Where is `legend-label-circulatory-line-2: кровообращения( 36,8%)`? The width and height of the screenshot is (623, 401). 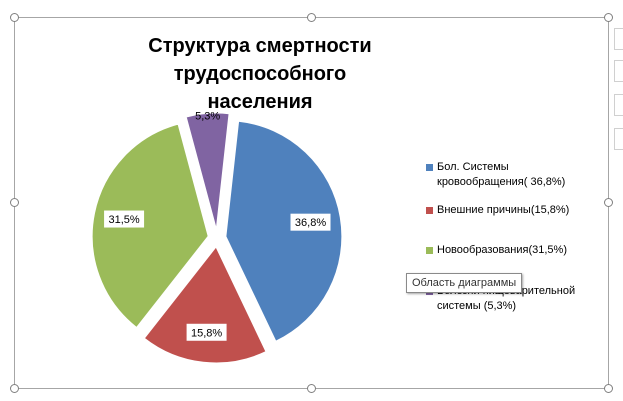
legend-label-circulatory-line-2: кровообращения( 36,8%) is located at coordinates (501, 182).